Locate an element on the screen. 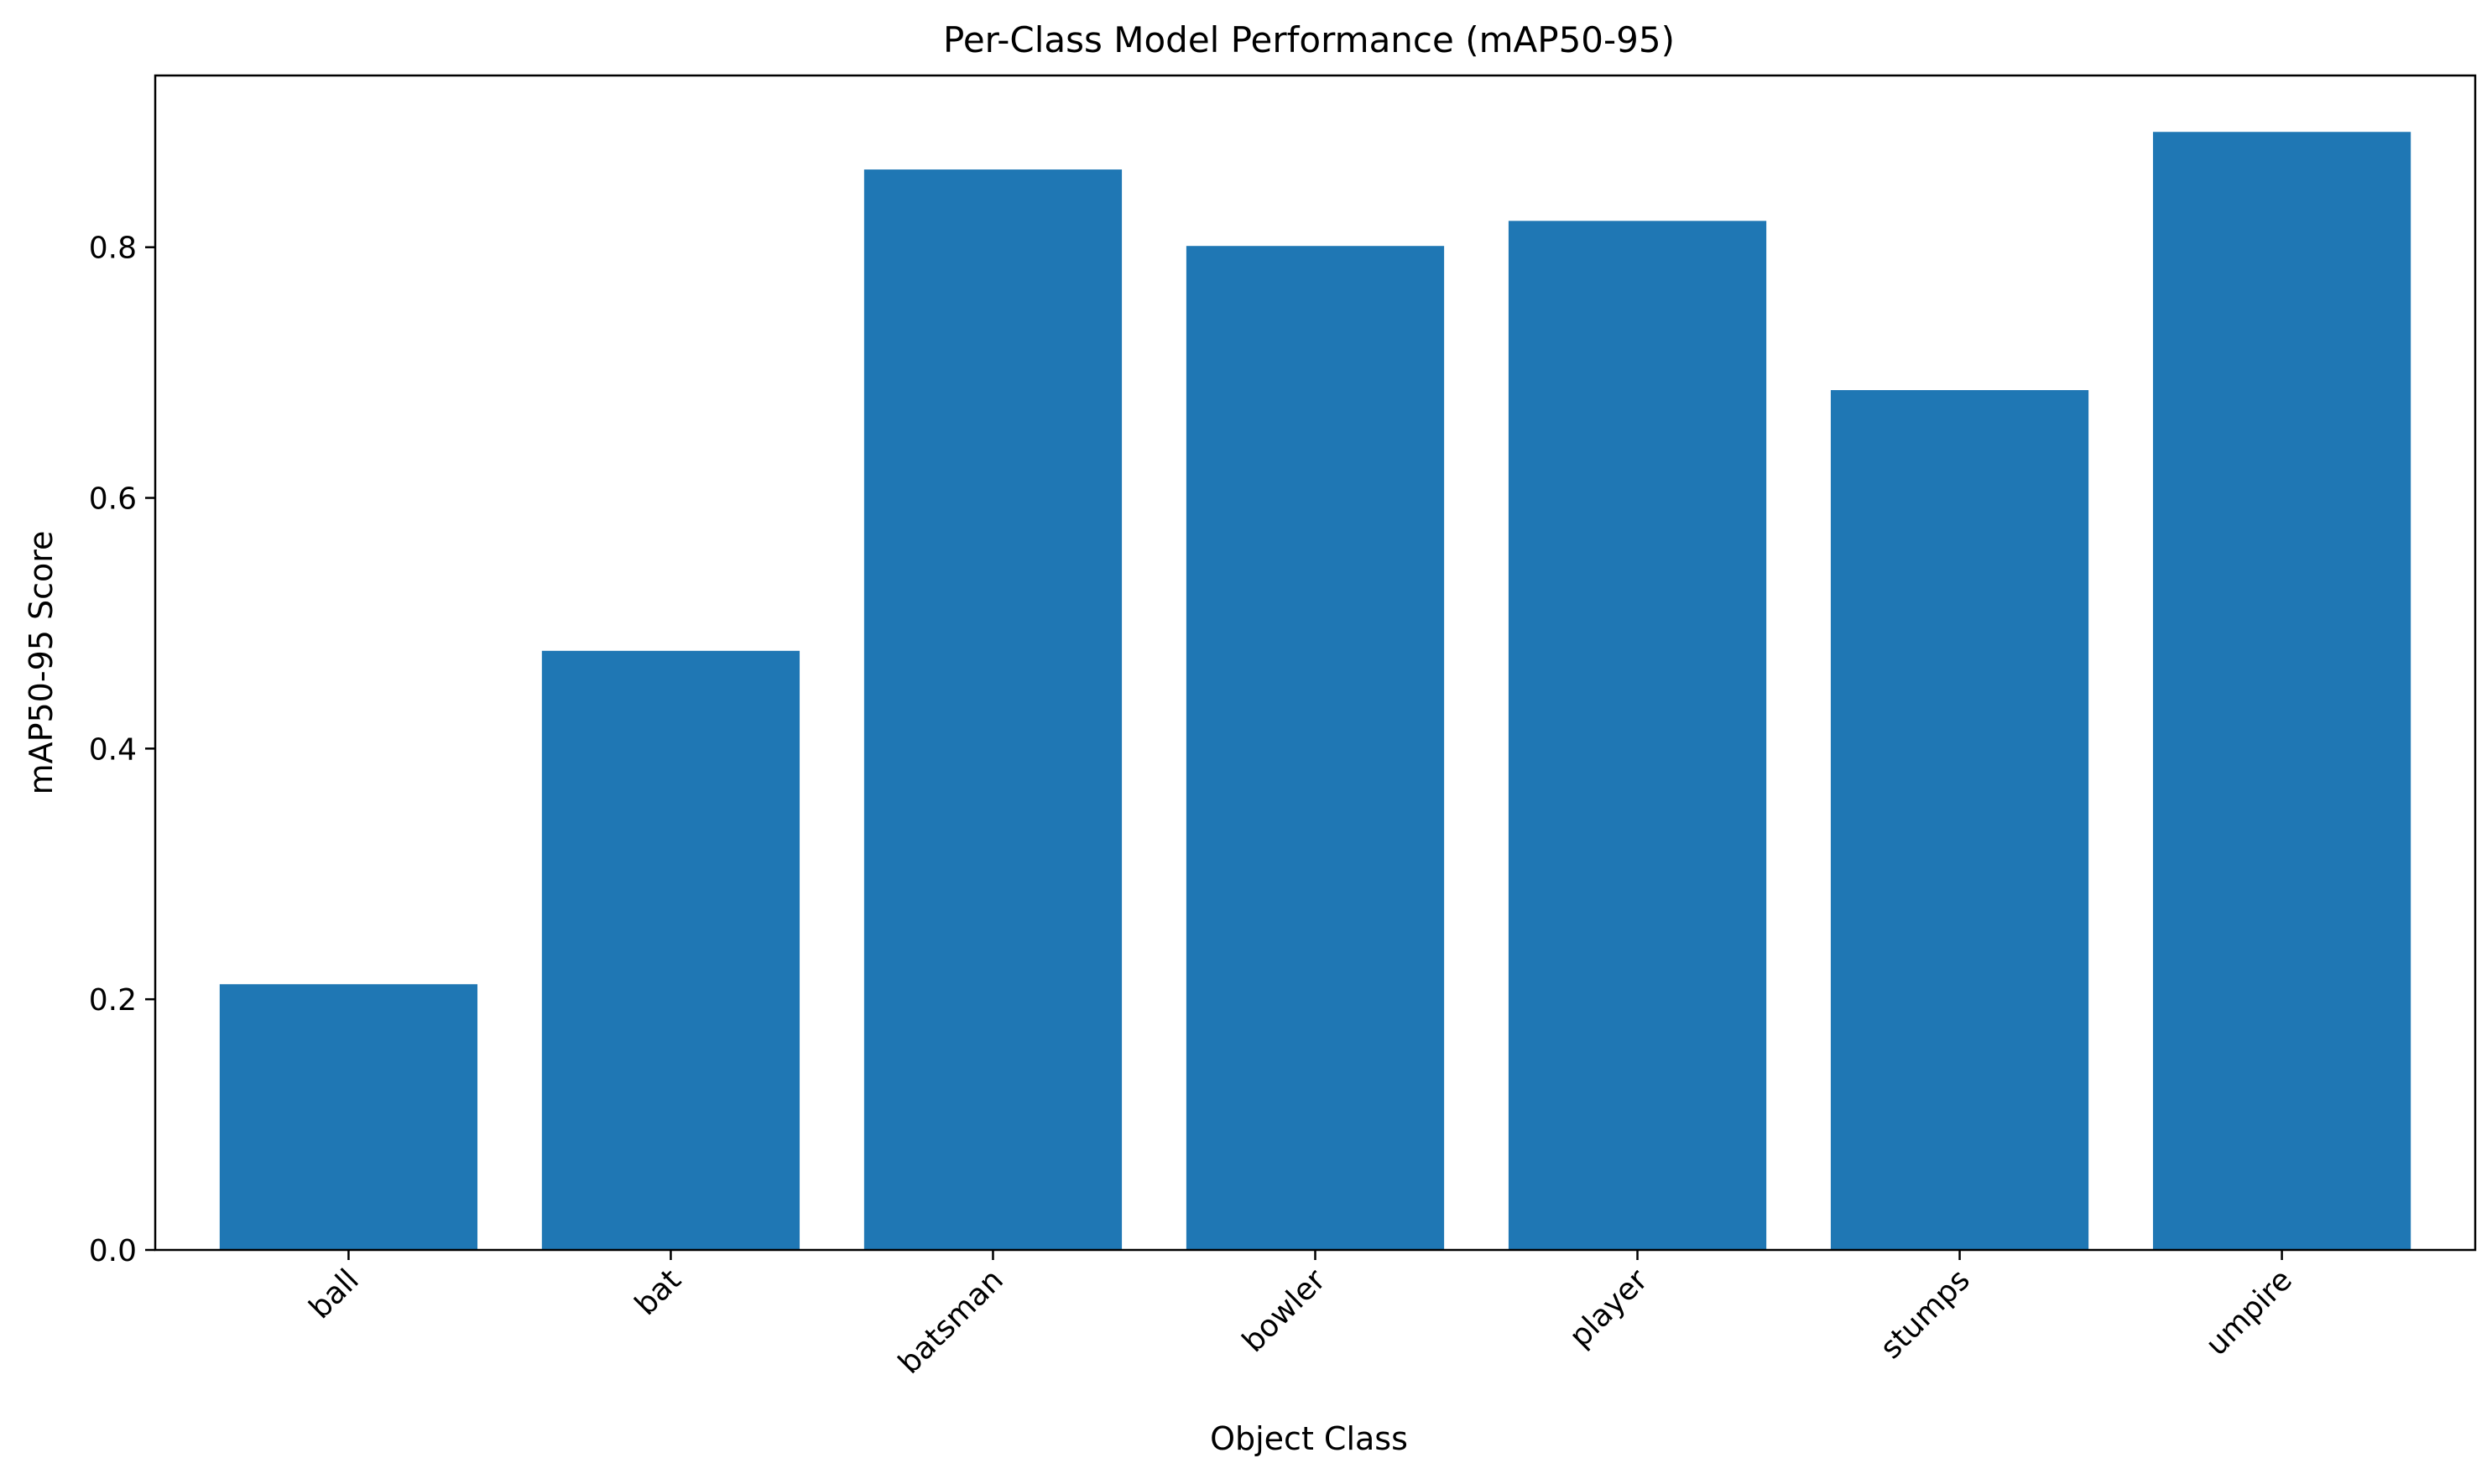  y-axis: 0.0 0.2 0.4 0.6 0.8 is located at coordinates (122, 750).